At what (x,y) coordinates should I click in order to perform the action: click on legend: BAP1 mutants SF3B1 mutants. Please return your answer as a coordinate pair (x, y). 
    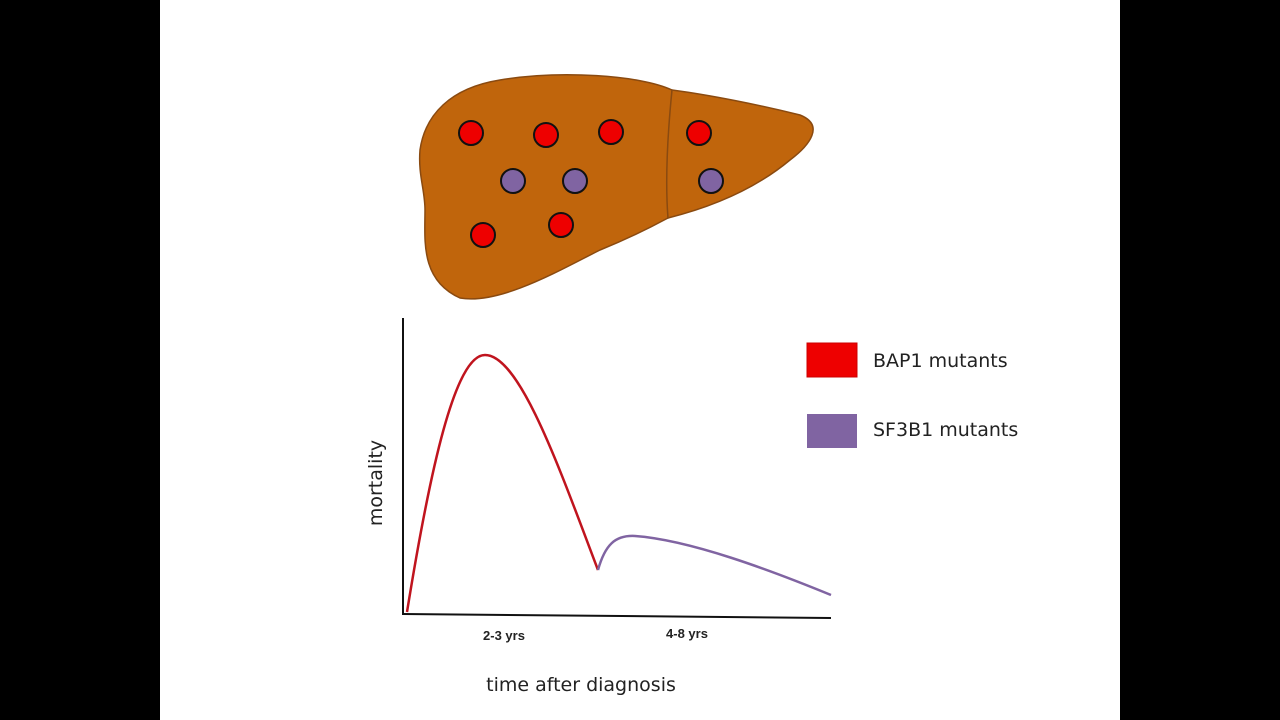
    Looking at the image, I should click on (912, 395).